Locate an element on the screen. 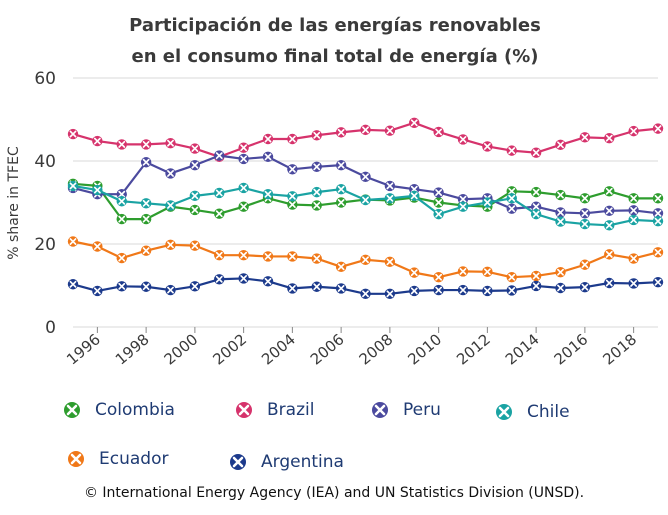  series-line-chile is located at coordinates (365, 205).